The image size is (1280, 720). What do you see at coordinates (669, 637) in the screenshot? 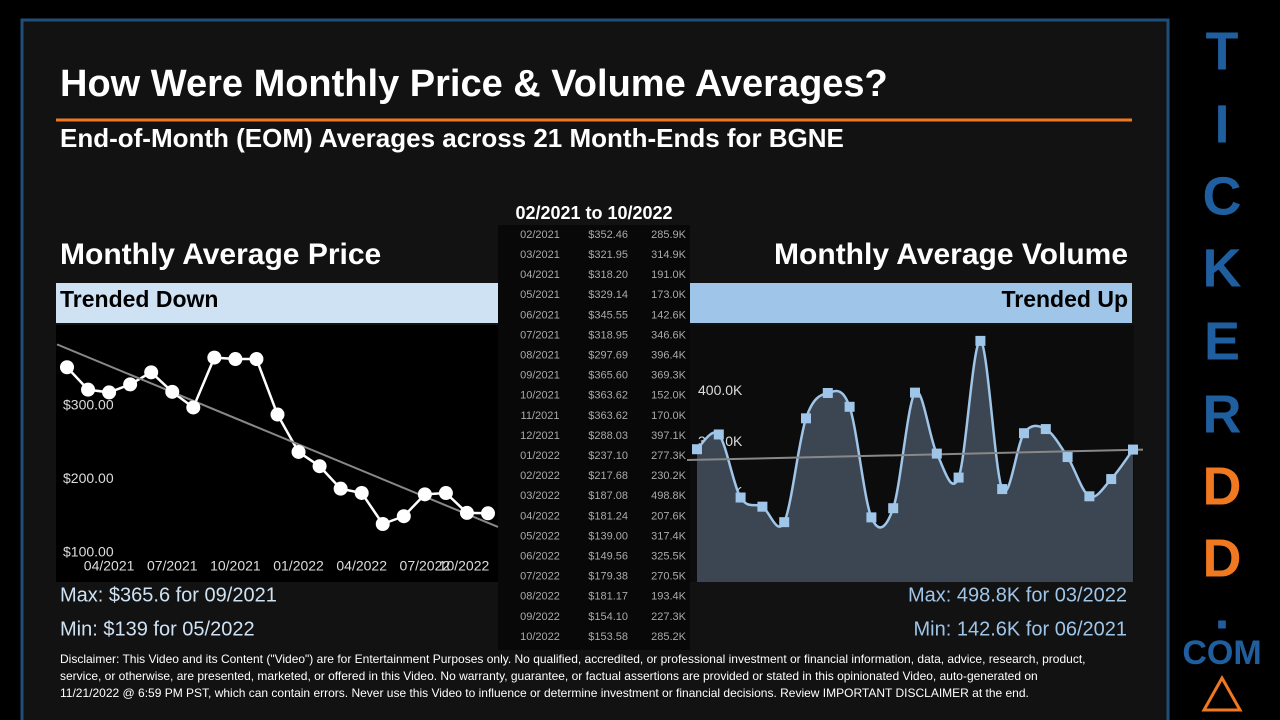
I see `table-cell: 285.2K` at bounding box center [669, 637].